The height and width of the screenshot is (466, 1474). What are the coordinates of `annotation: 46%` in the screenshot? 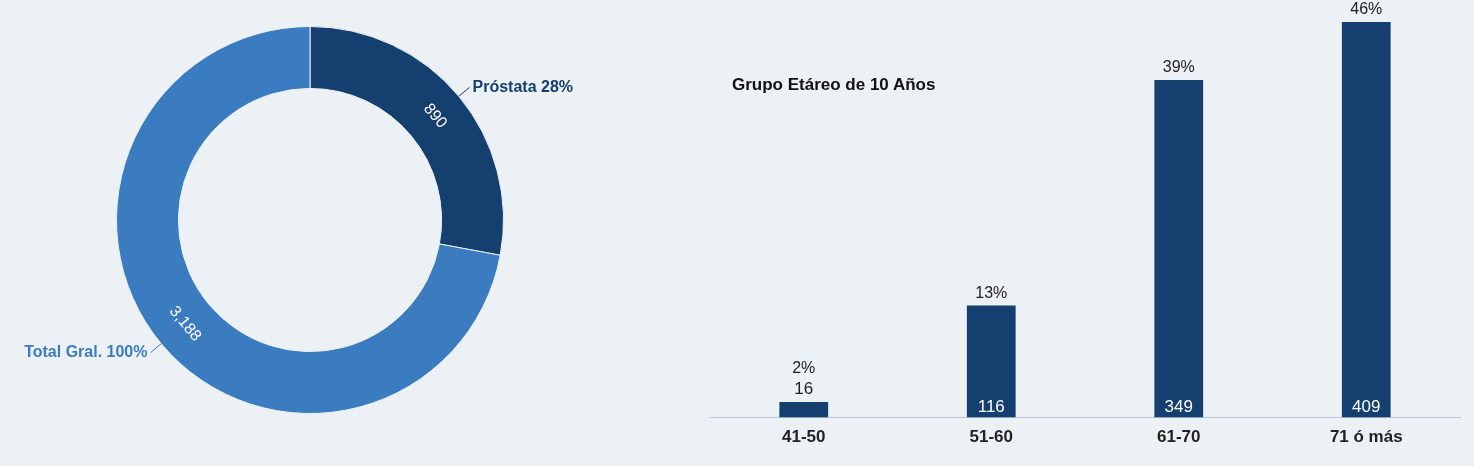 It's located at (1366, 9).